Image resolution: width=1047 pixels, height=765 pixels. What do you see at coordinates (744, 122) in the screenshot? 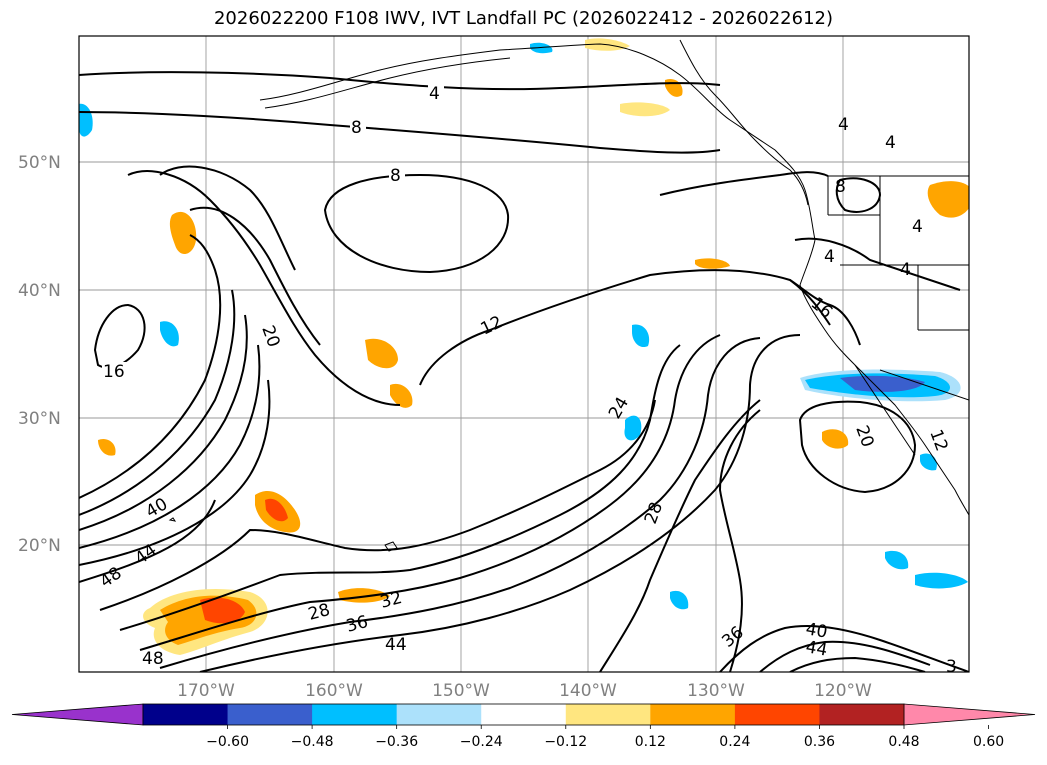
I see `coast-canada-west` at bounding box center [744, 122].